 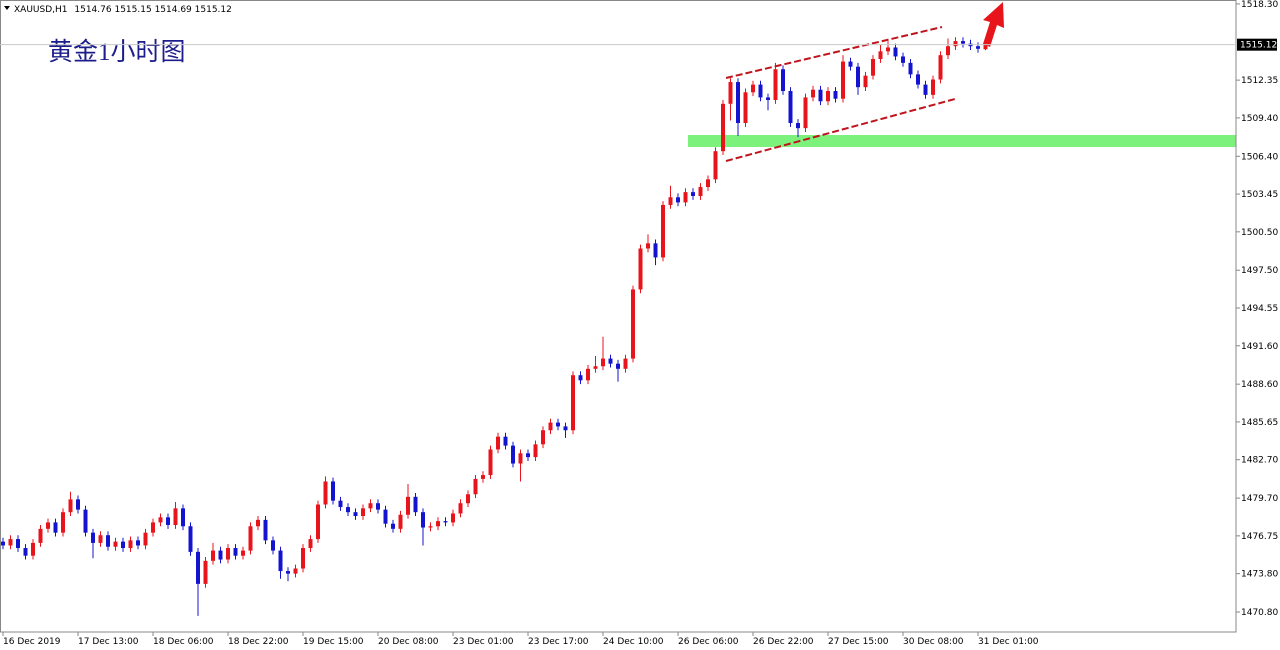 What do you see at coordinates (41, 10) in the screenshot?
I see `symbol: XAUUSD,H1` at bounding box center [41, 10].